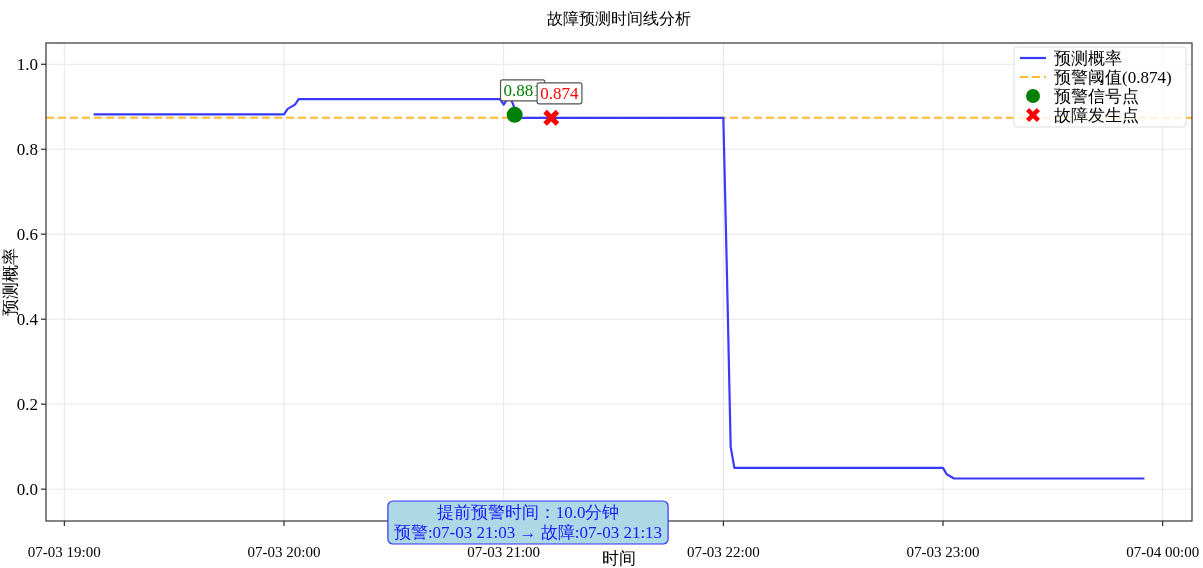 The image size is (1203, 568). What do you see at coordinates (10, 282) in the screenshot?
I see `y-axis-title: 预测概率` at bounding box center [10, 282].